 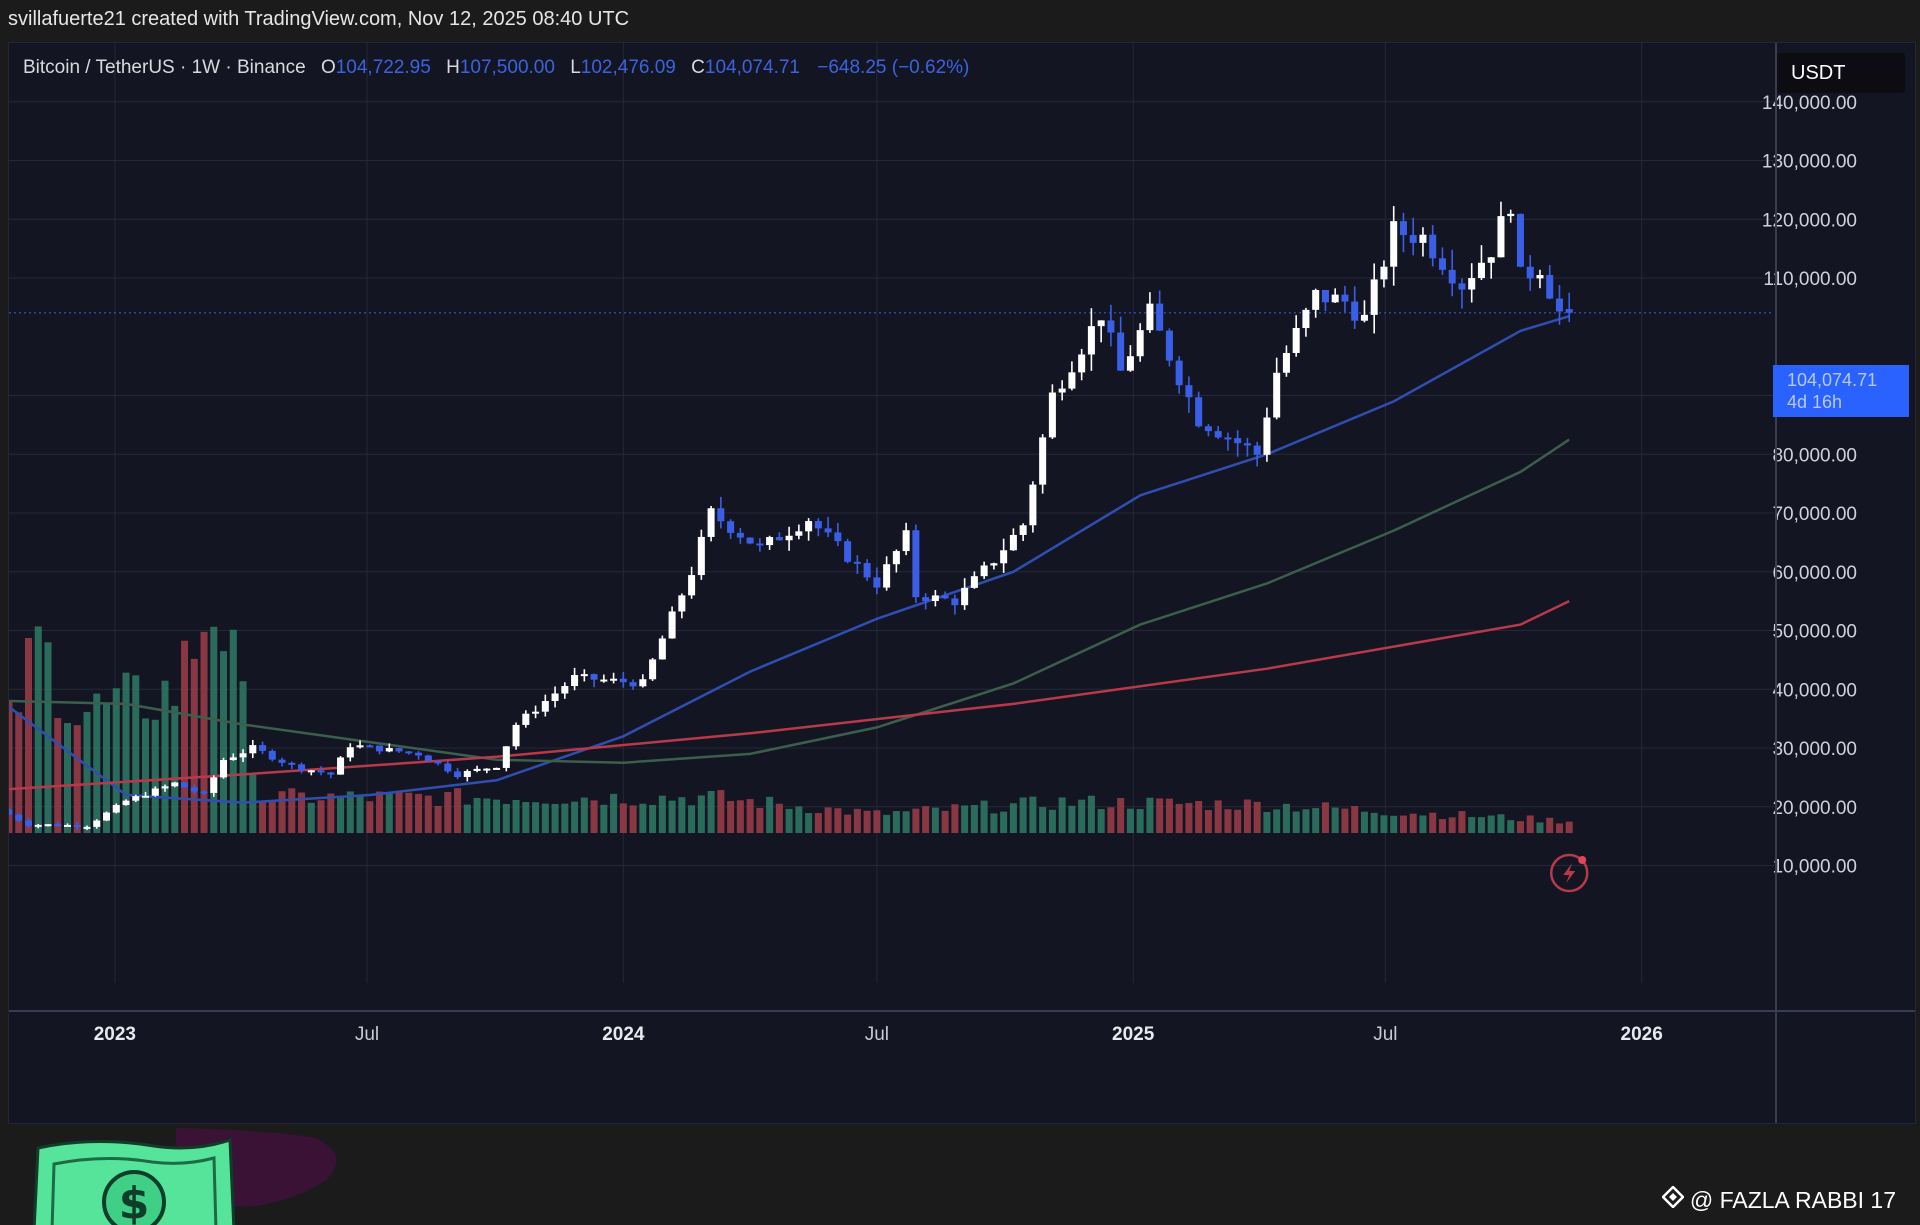 I want to click on currency-selector: USDT, so click(x=1841, y=73).